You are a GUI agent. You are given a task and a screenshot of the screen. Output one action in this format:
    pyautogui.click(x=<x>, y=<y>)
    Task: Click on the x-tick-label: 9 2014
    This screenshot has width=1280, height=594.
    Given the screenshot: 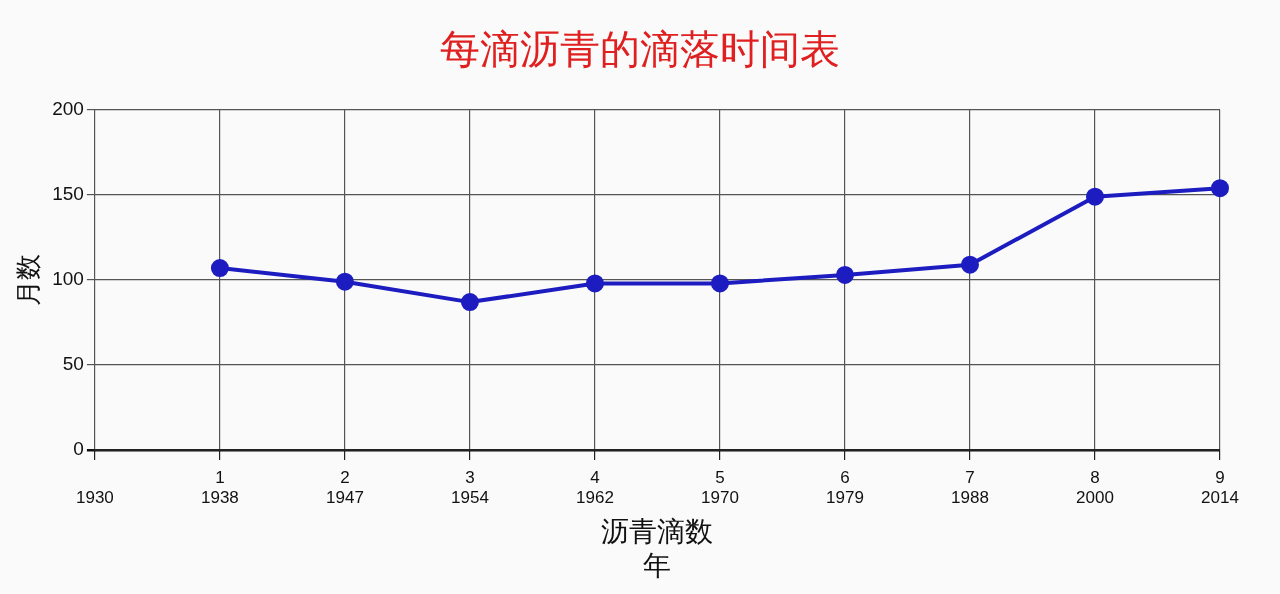 What is the action you would take?
    pyautogui.click(x=1220, y=487)
    